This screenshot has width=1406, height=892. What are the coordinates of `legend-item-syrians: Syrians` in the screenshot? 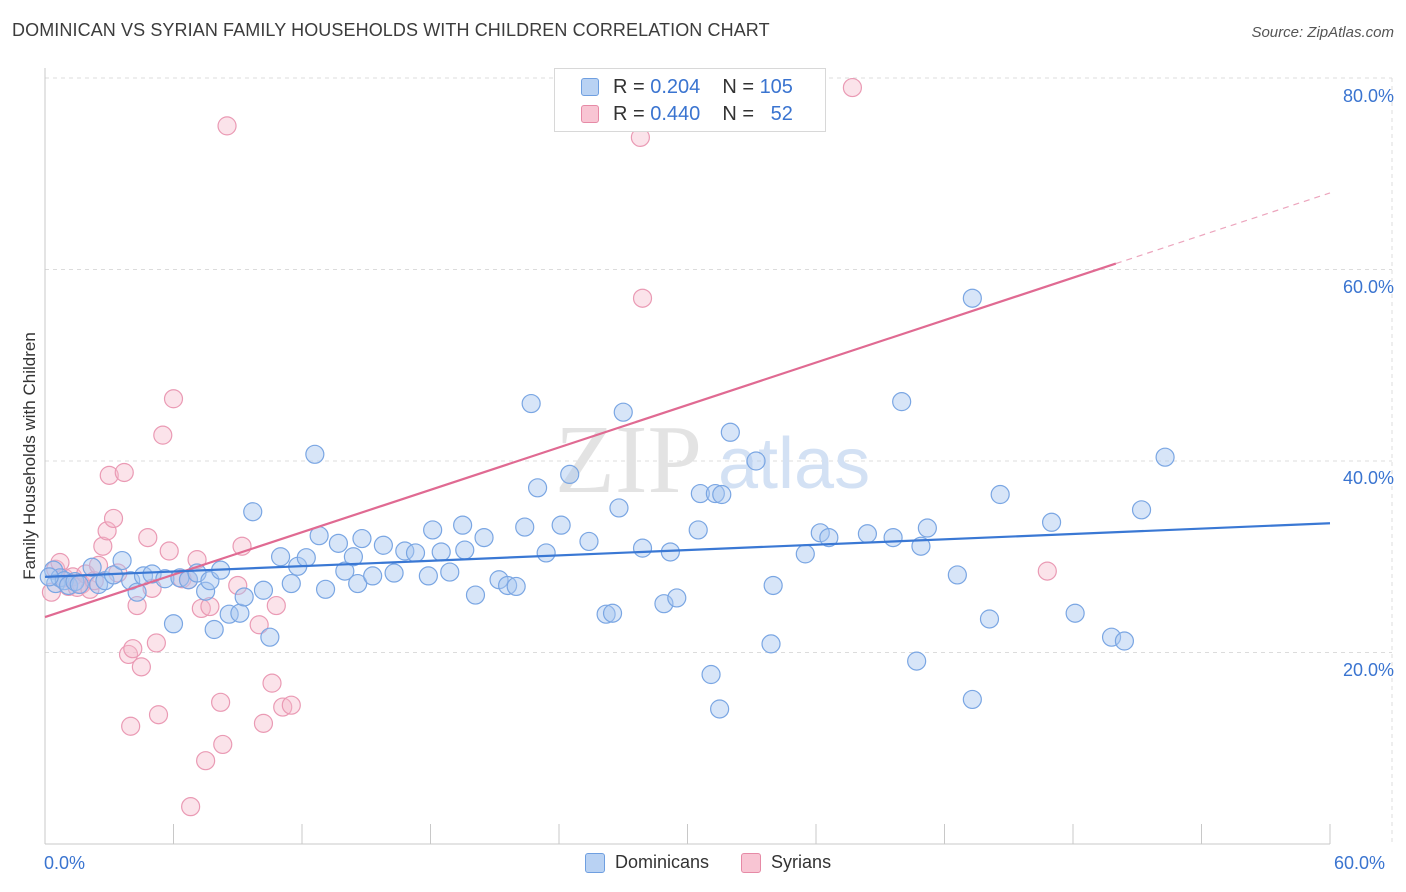 It's located at (786, 862).